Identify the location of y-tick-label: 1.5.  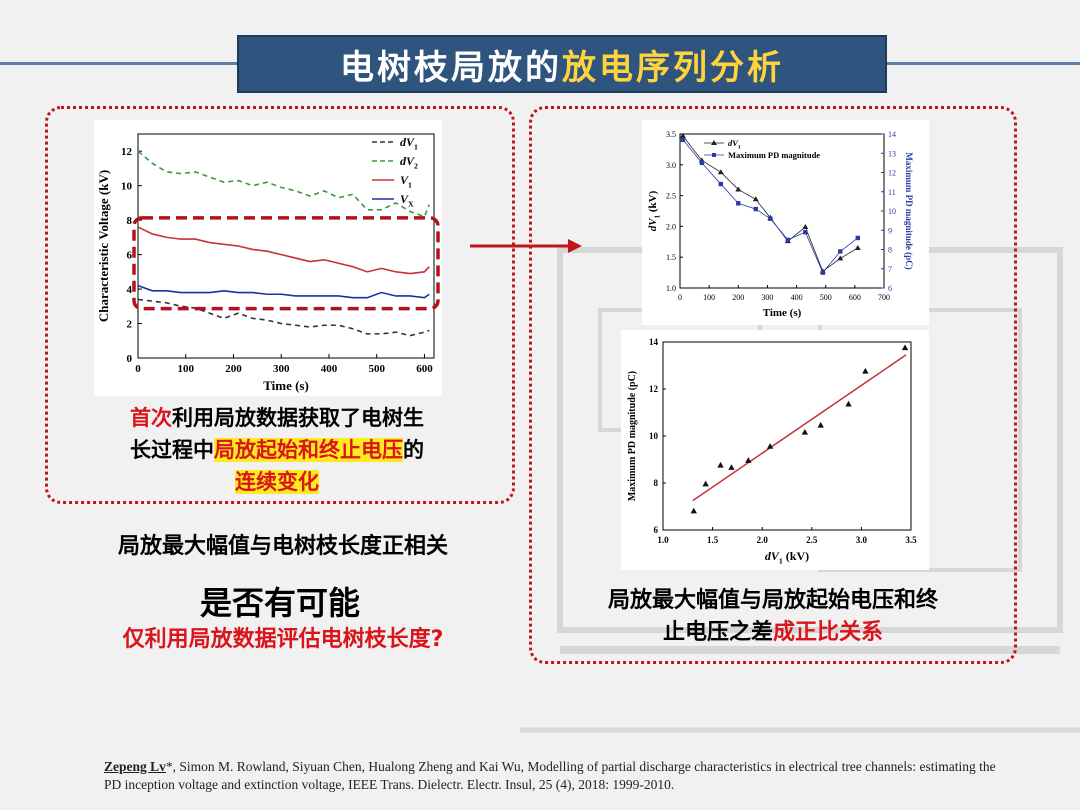
(671, 257).